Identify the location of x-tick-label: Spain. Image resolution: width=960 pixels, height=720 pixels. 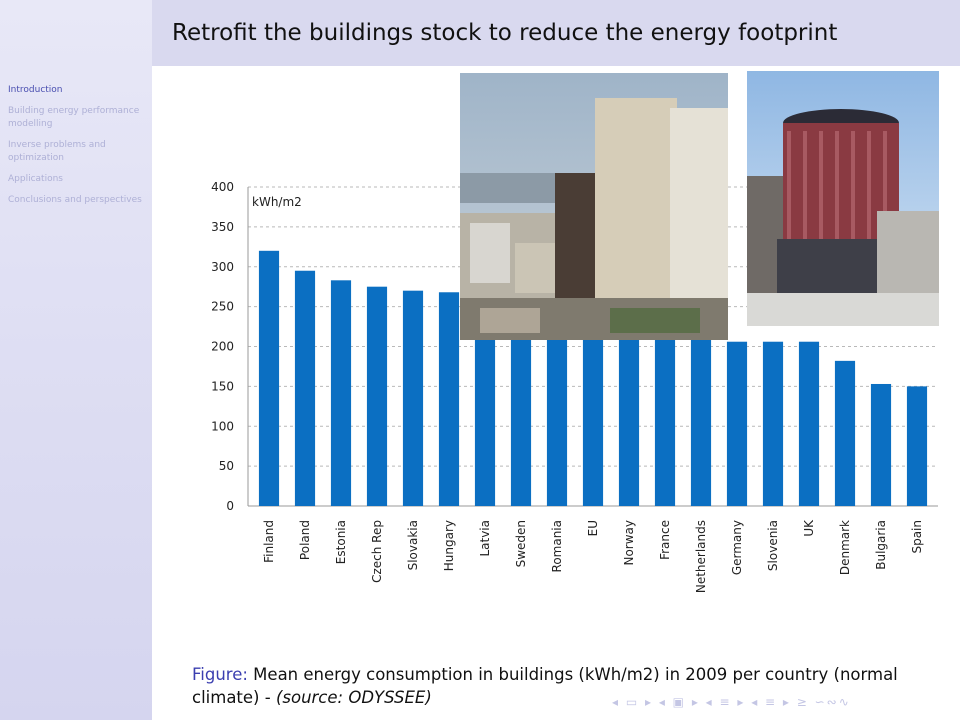
(917, 537).